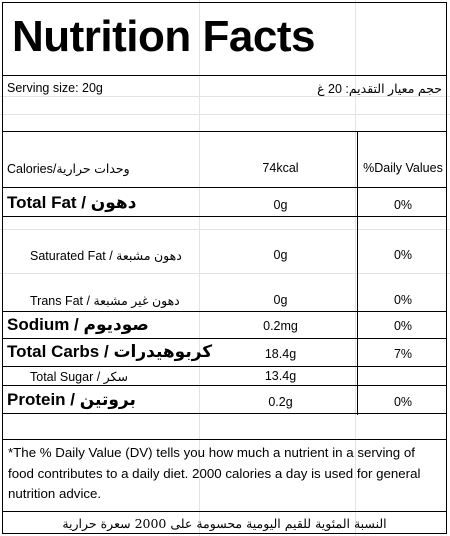  I want to click on calories-value: 74kcal, so click(280, 168).